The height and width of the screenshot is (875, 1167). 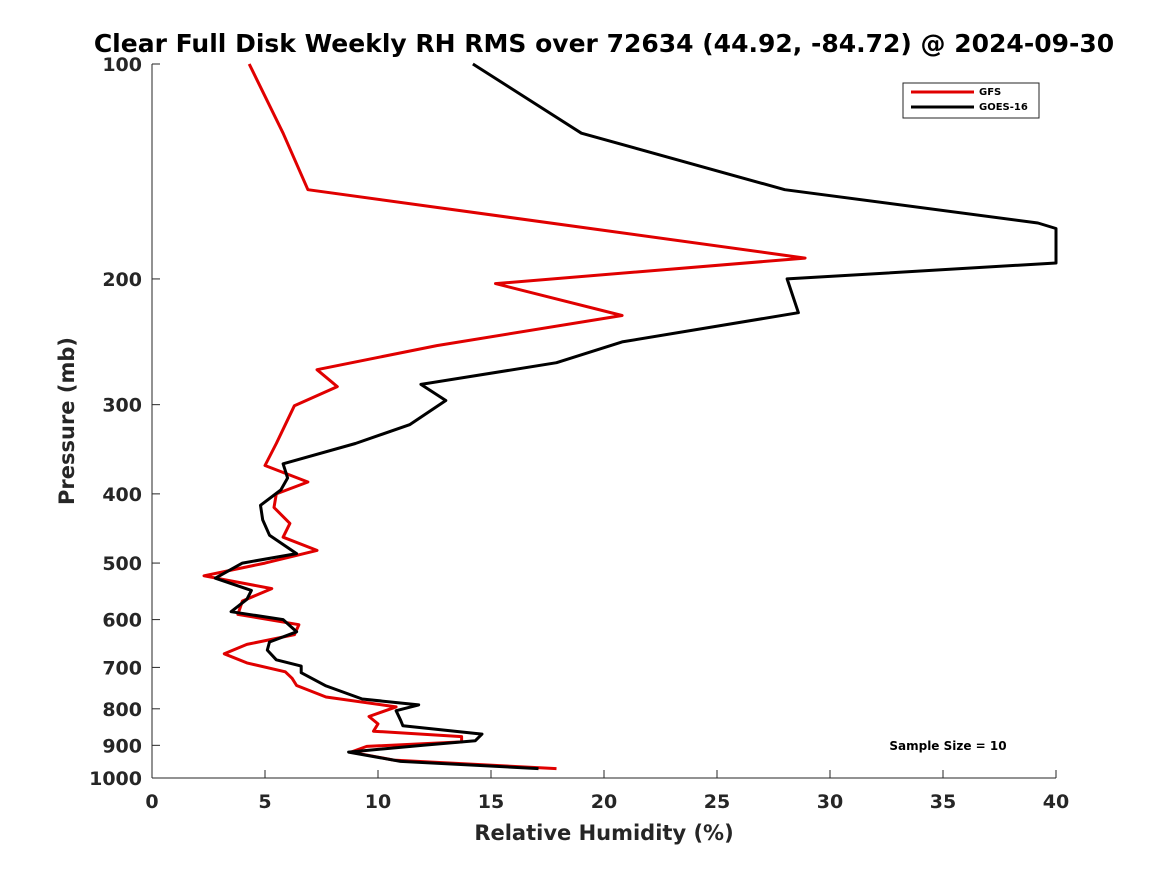 What do you see at coordinates (122, 406) in the screenshot?
I see `y-tick-label: 300` at bounding box center [122, 406].